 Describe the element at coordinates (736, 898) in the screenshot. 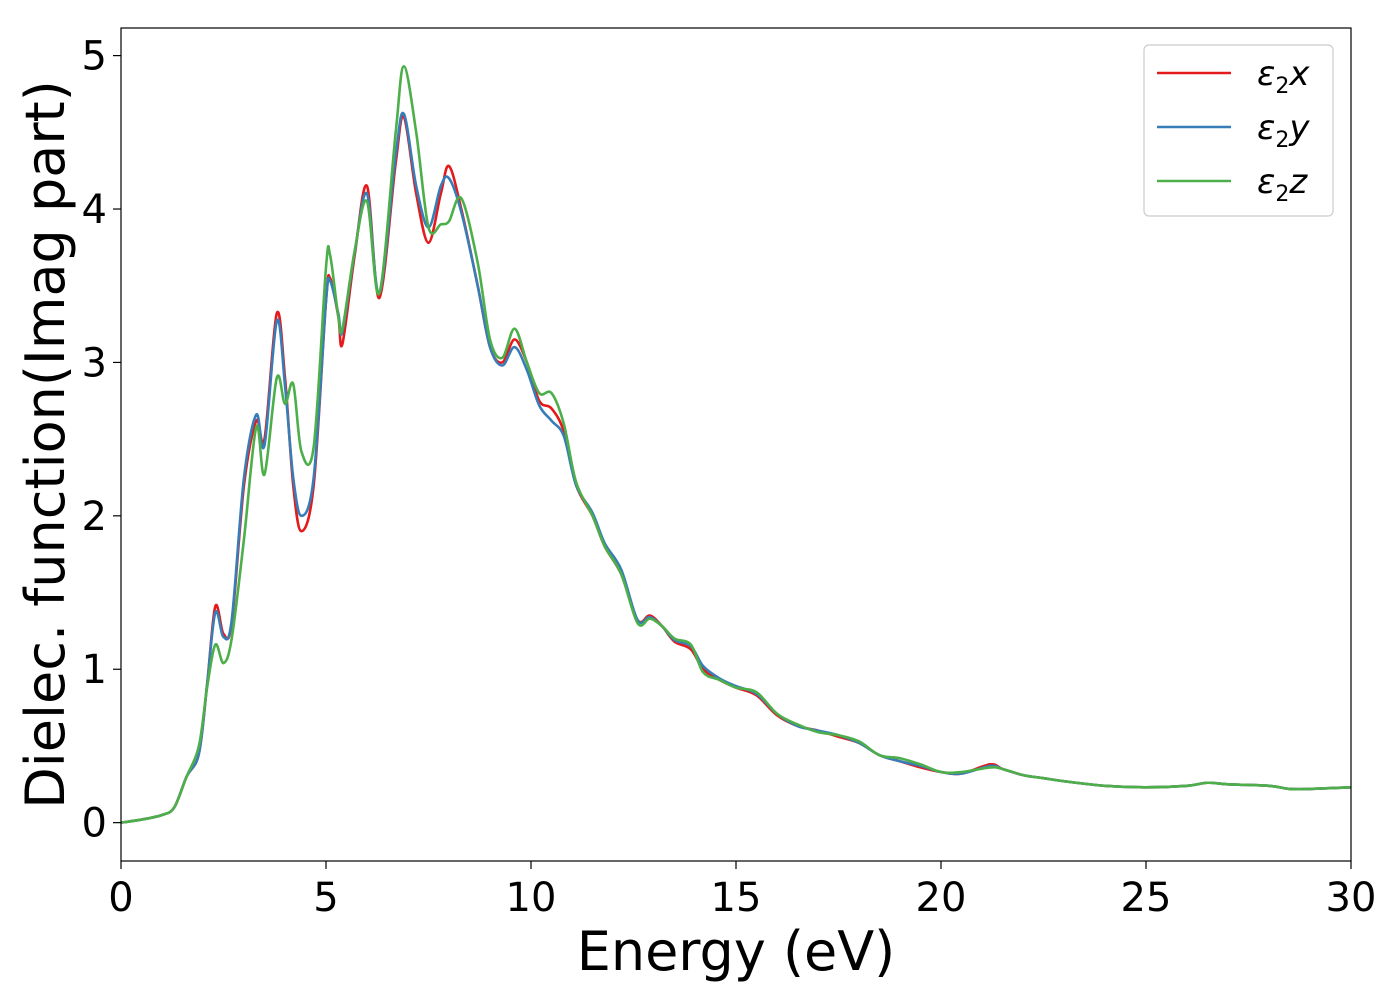

I see `x-tick-label: 15` at that location.